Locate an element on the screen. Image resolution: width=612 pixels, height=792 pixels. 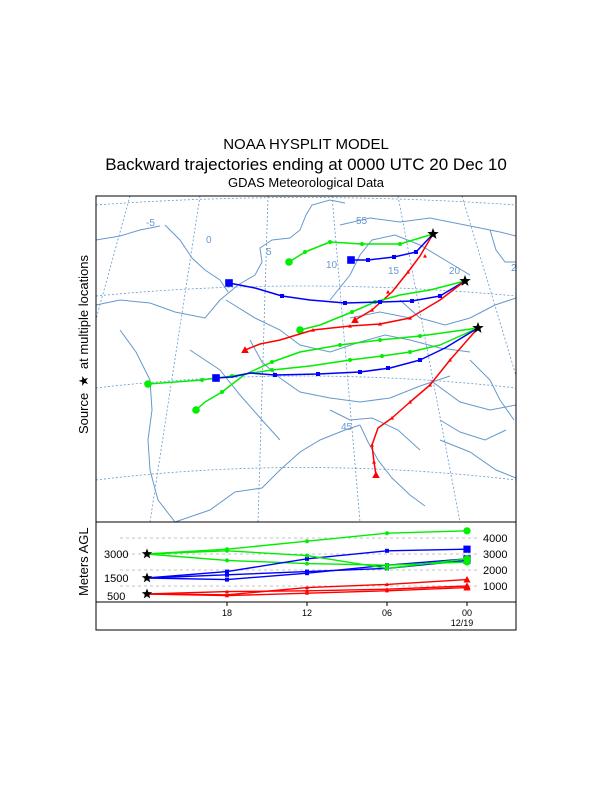
svg-text:Source★at multiple locations: Source ★ at multiple locations is located at coordinates (83, 344).